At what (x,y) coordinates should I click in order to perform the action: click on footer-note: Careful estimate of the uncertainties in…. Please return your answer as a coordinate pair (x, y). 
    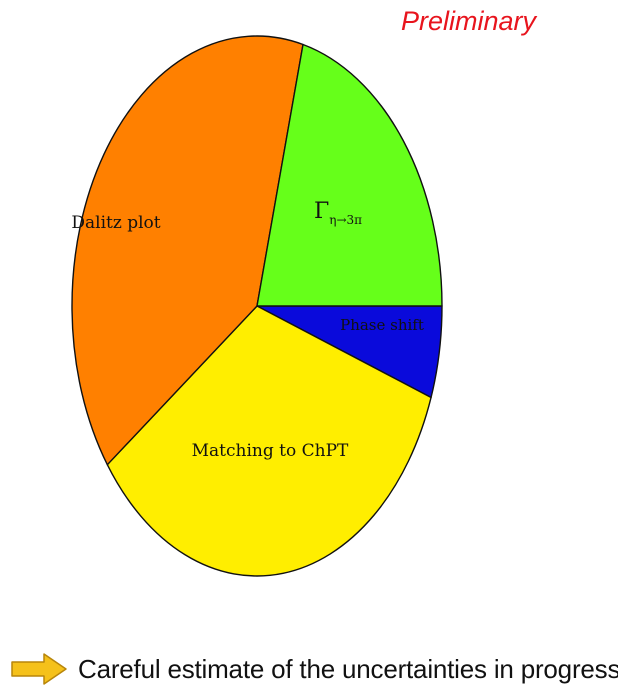
    Looking at the image, I should click on (314, 669).